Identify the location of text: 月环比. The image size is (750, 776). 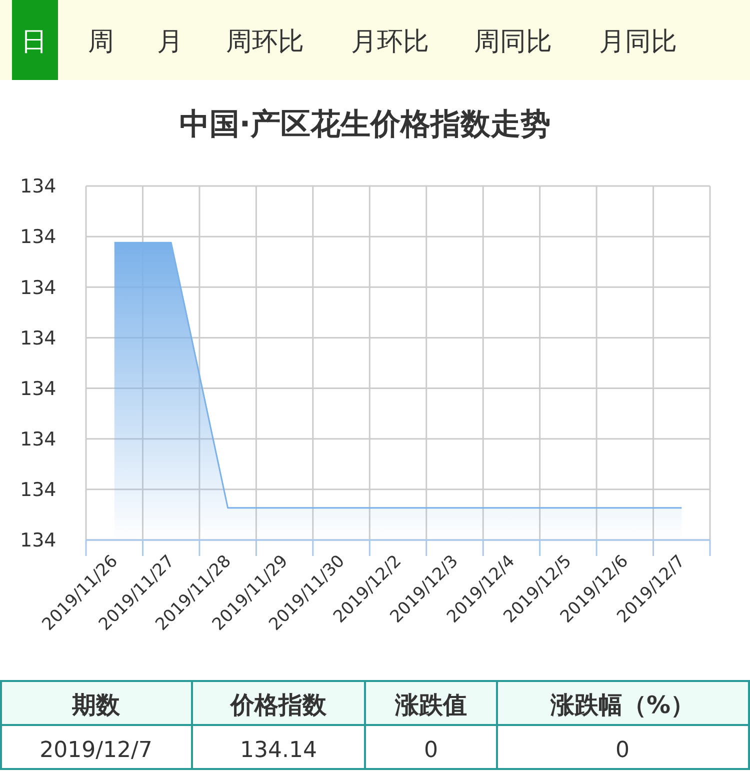
(390, 42).